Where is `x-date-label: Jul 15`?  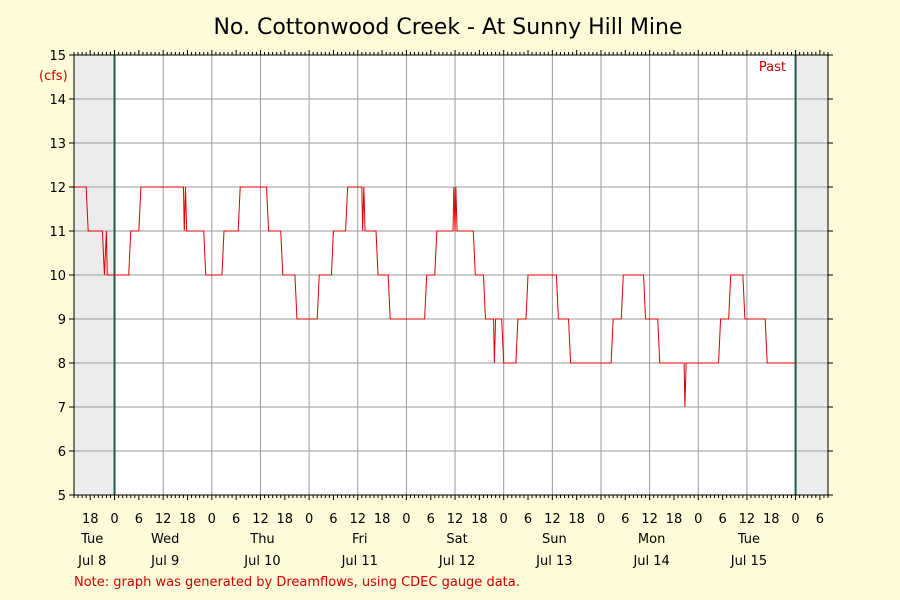 x-date-label: Jul 15 is located at coordinates (748, 561).